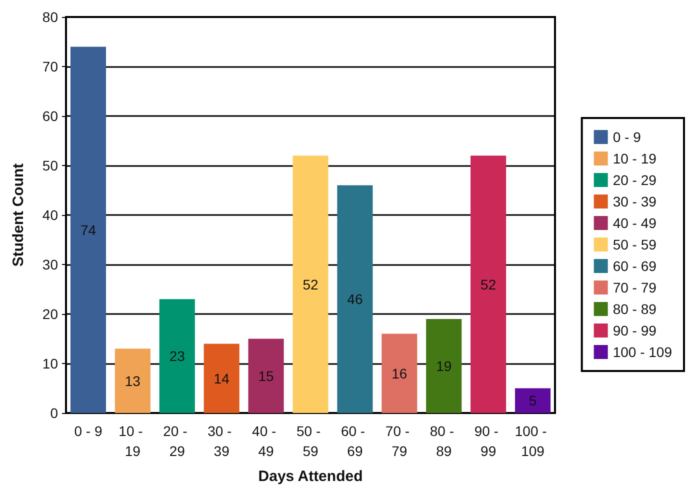 The image size is (694, 489). I want to click on x-axis-title: Days Attended, so click(310, 476).